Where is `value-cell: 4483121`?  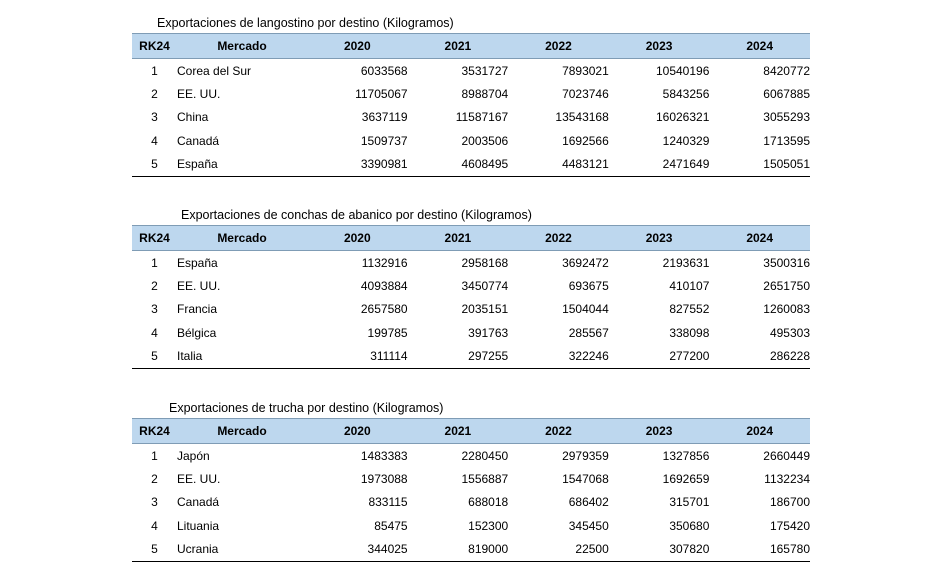
value-cell: 4483121 is located at coordinates (558, 164).